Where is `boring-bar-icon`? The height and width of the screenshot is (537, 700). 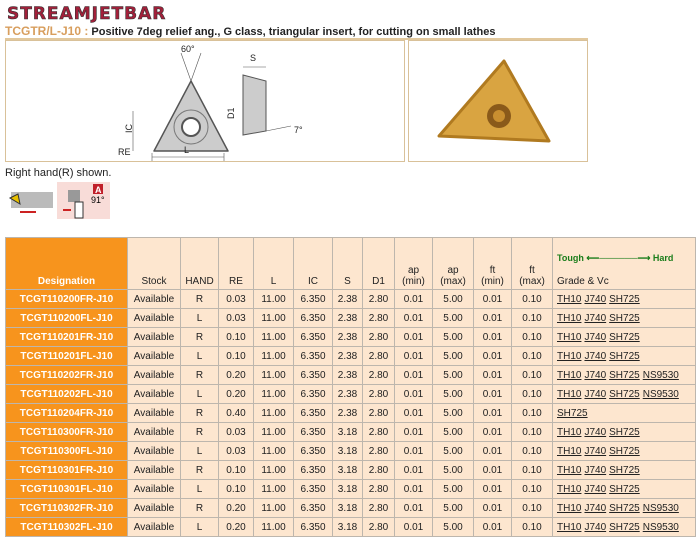
boring-bar-icon is located at coordinates (31, 200).